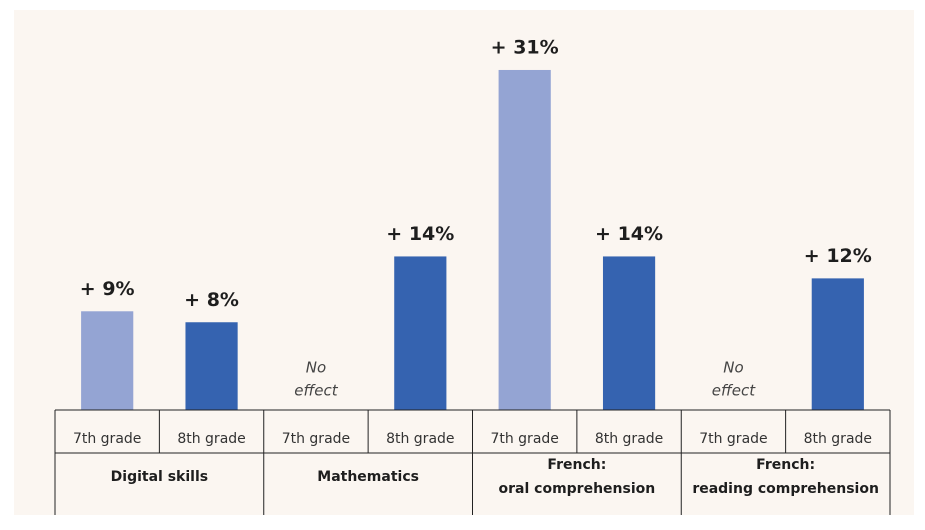 The width and height of the screenshot is (925, 530). Describe the element at coordinates (525, 47) in the screenshot. I see `value-label: + 31%` at that location.